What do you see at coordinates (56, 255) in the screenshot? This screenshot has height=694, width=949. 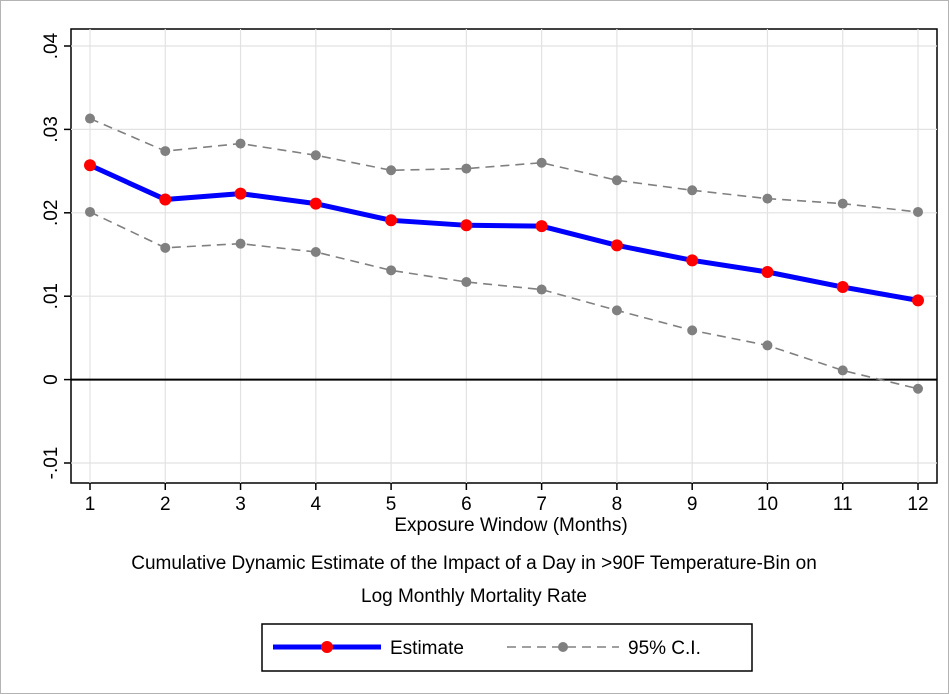 I see `y-axis-ticks: -.01 0 .01 .02 .03 .04` at bounding box center [56, 255].